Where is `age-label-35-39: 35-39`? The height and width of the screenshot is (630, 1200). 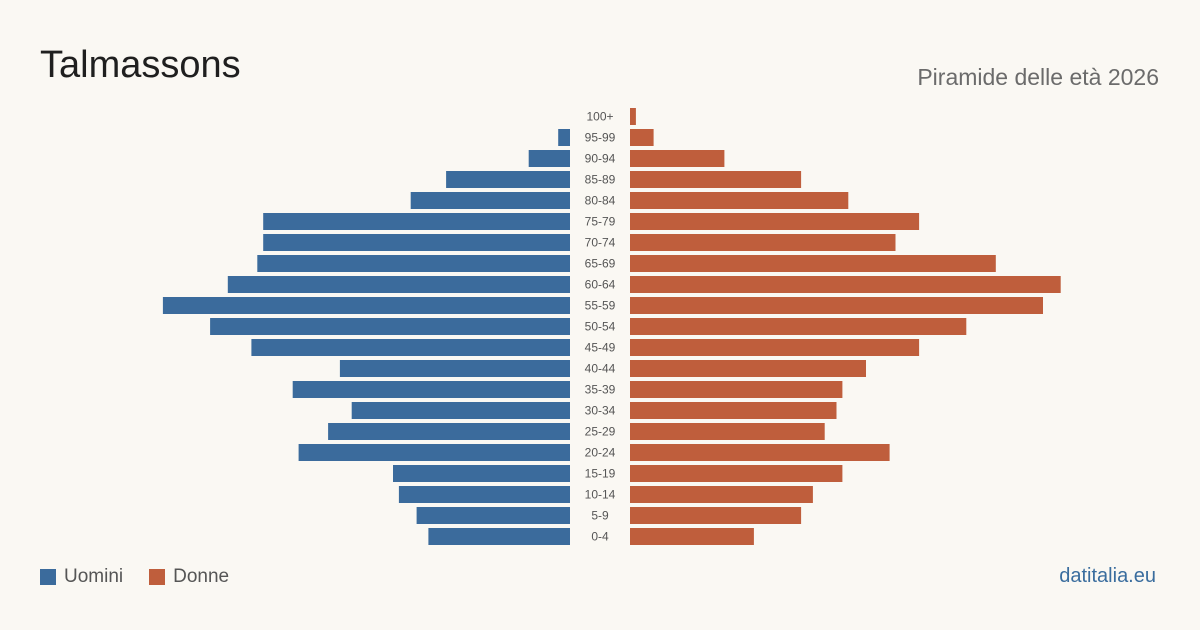 age-label-35-39: 35-39 is located at coordinates (600, 390).